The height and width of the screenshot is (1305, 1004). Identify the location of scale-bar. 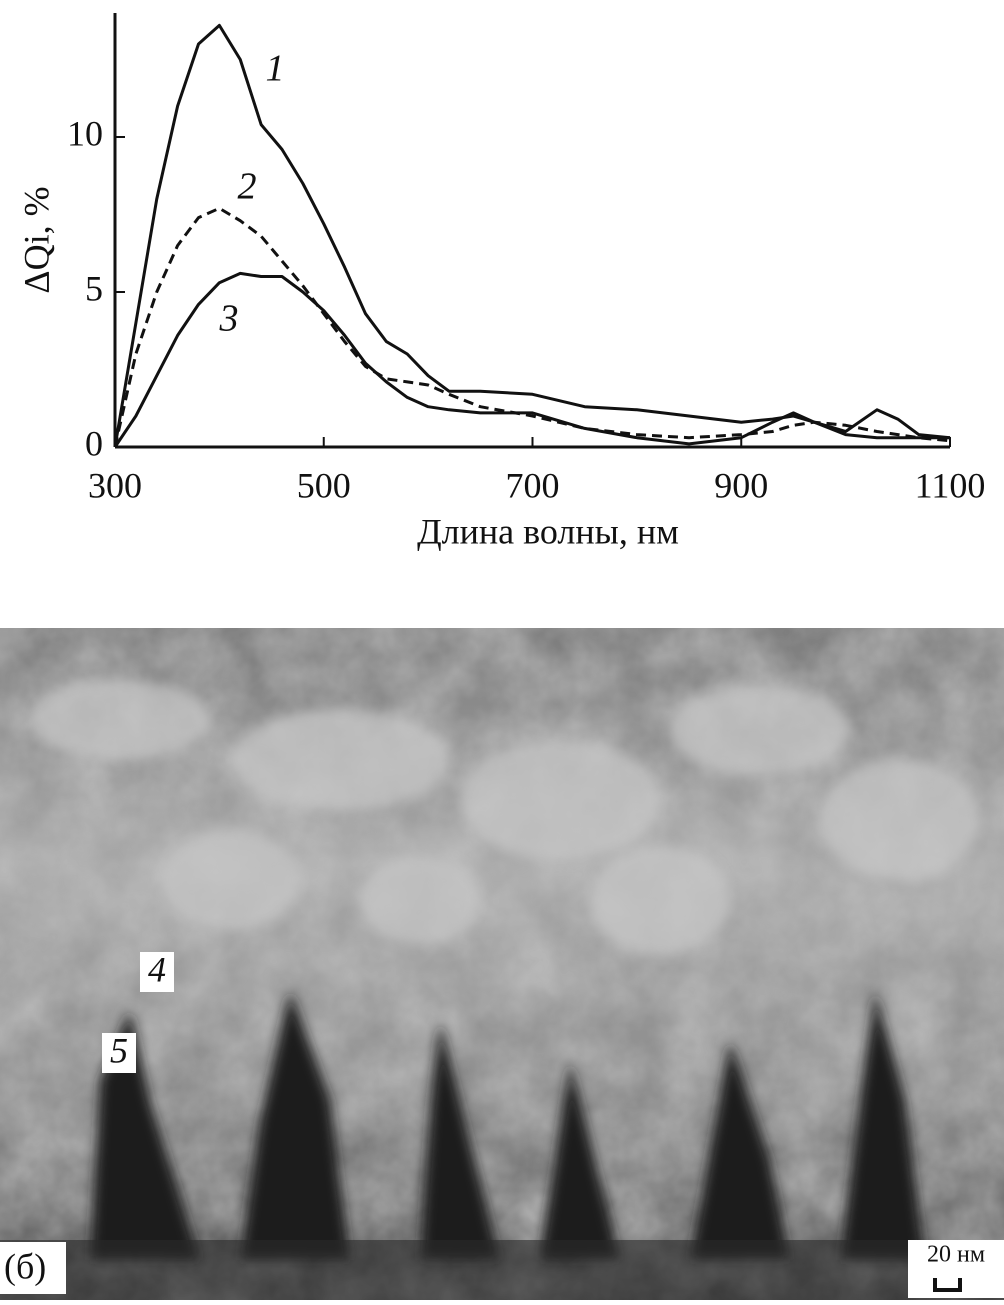
(947, 1285).